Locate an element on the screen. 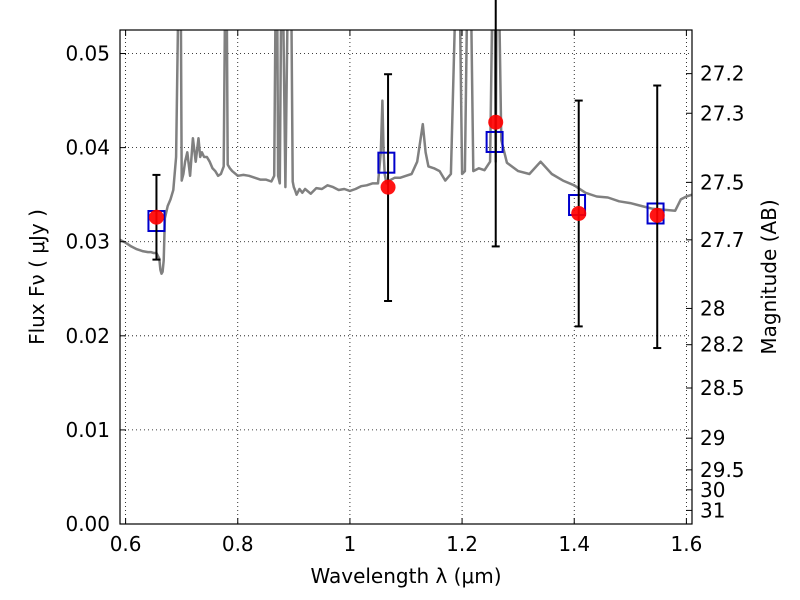 Image resolution: width=800 pixels, height=600 pixels. y-tick-label: 0.02 is located at coordinates (87, 336).